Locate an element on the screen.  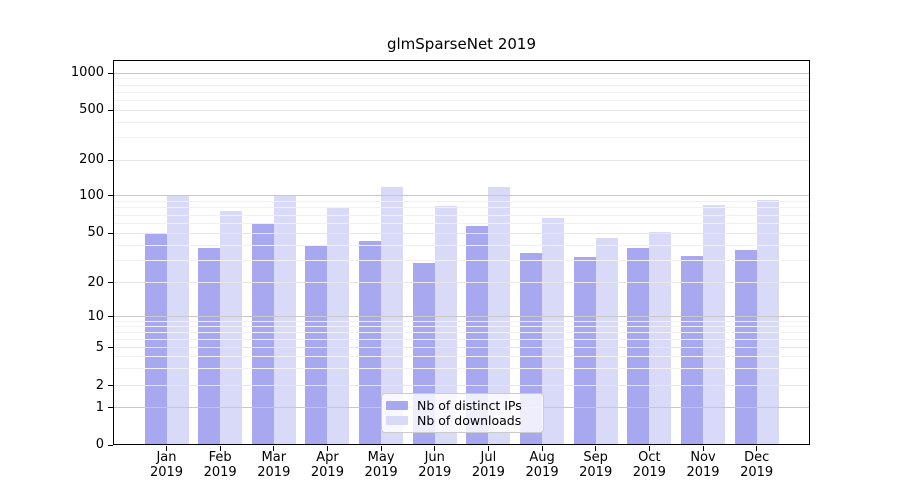
x-tick-label: Sep 2019 is located at coordinates (596, 465).